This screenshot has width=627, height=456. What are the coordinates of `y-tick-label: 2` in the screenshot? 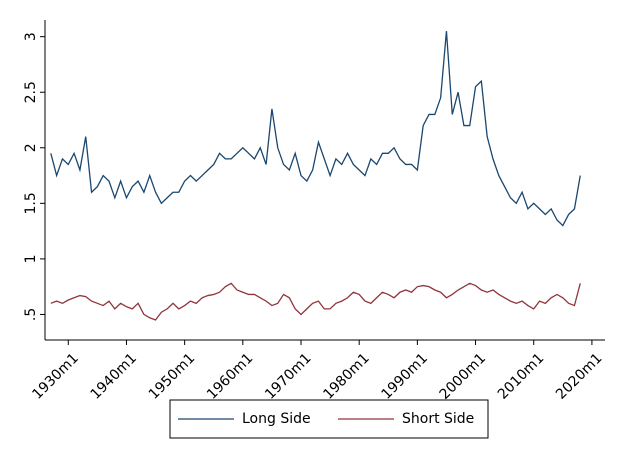 It's located at (31, 147).